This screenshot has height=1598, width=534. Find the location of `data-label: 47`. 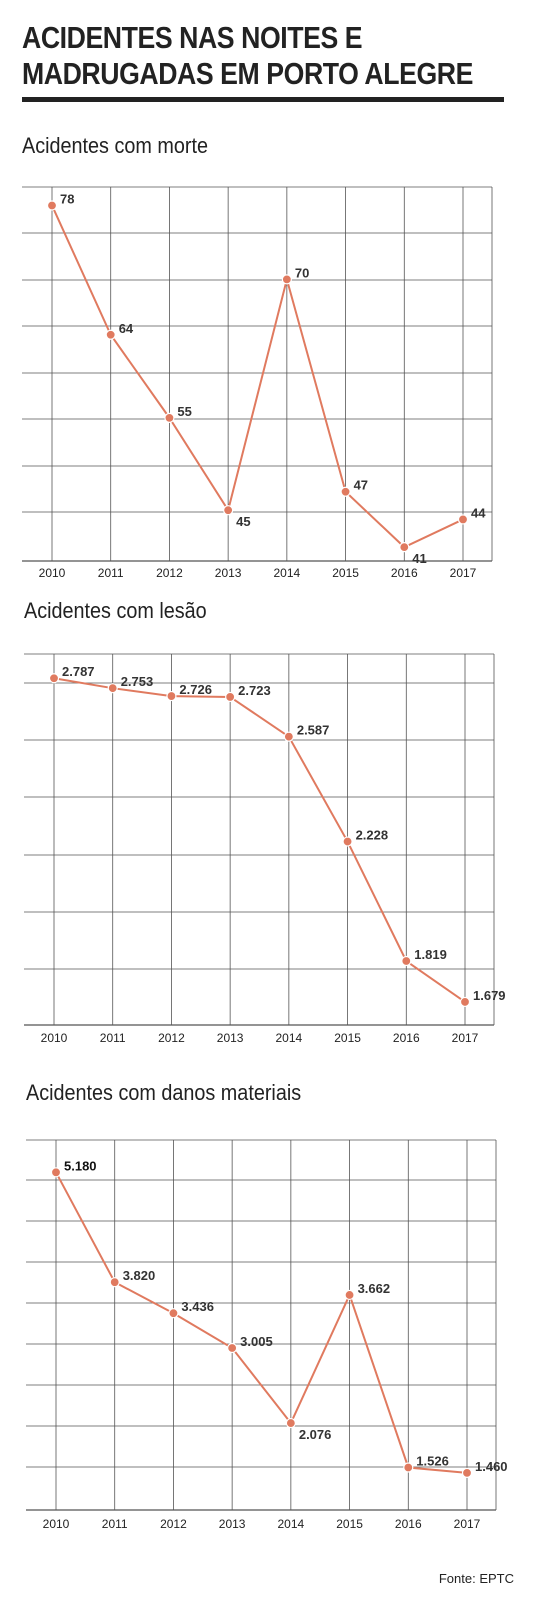

data-label: 47 is located at coordinates (361, 485).